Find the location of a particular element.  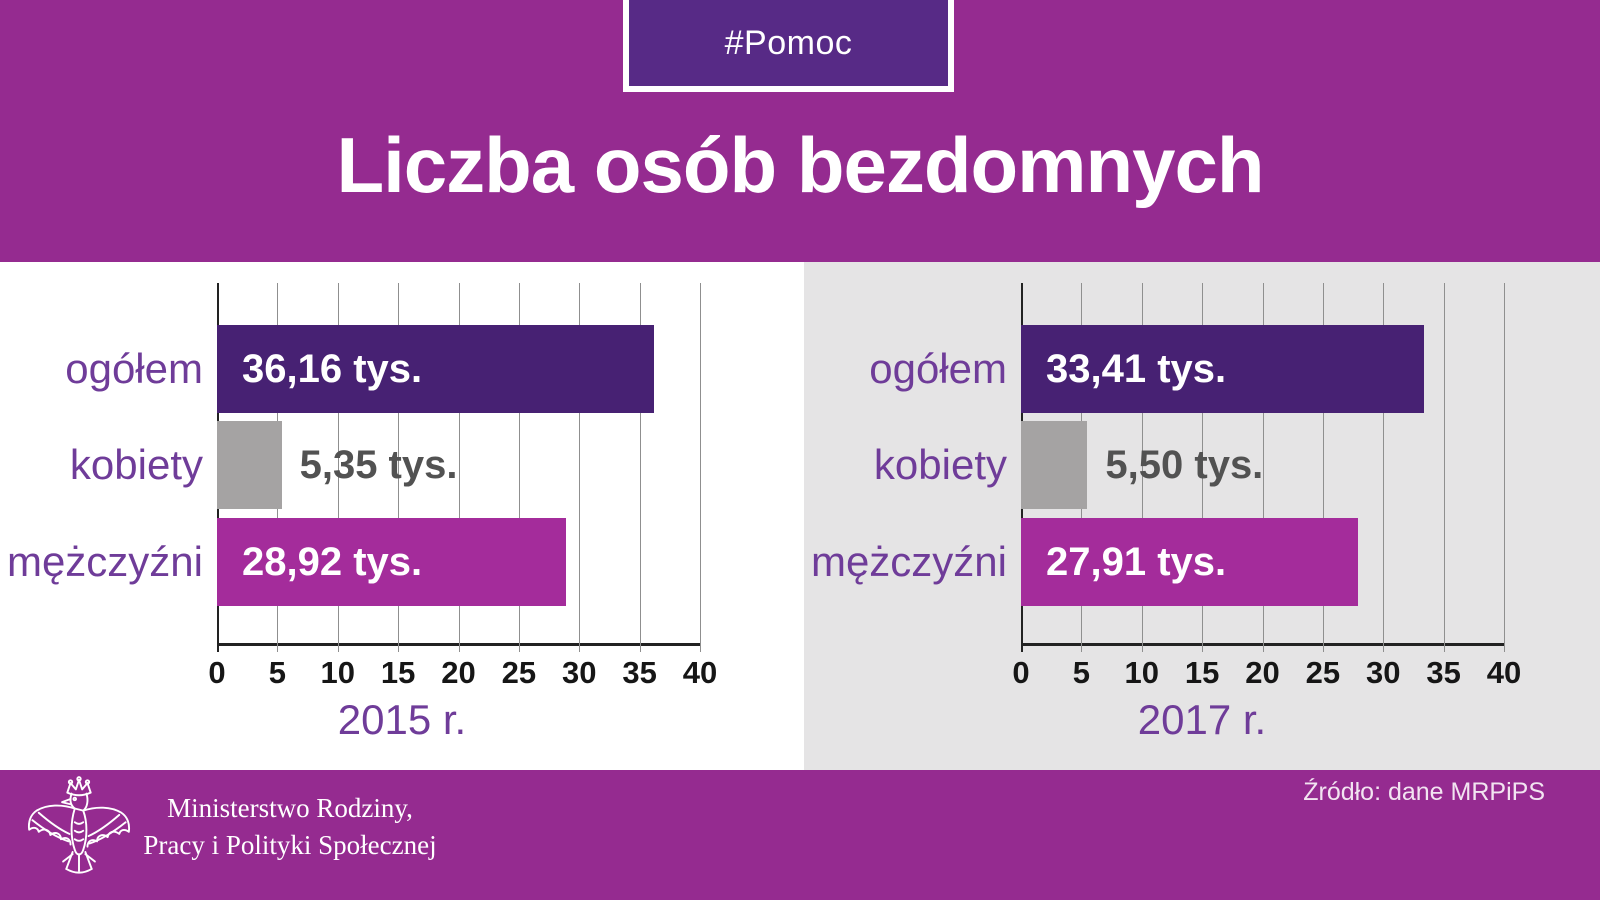

ministry-name-line2: Pracy i Polityki Społecznej is located at coordinates (290, 845).